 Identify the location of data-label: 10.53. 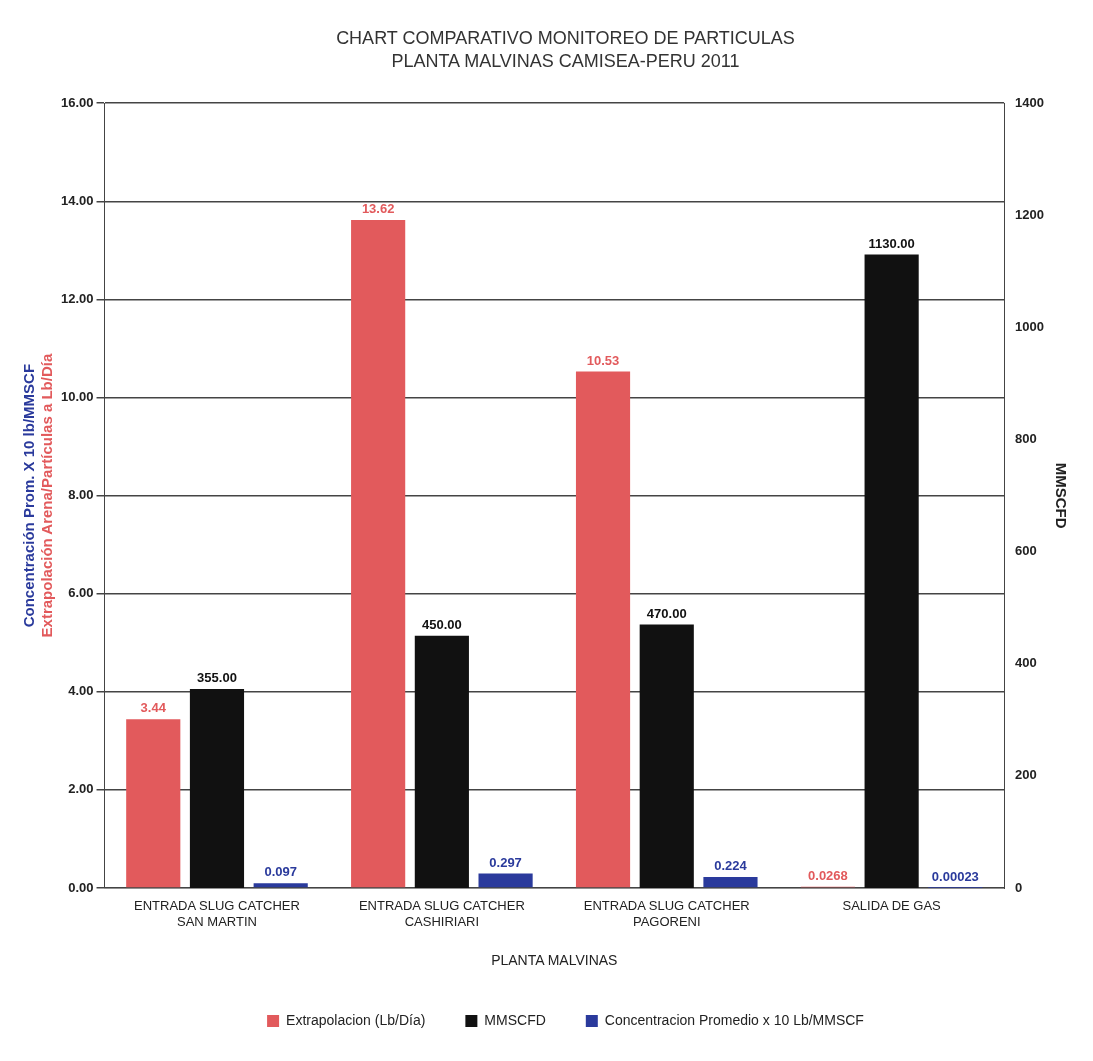
(603, 360).